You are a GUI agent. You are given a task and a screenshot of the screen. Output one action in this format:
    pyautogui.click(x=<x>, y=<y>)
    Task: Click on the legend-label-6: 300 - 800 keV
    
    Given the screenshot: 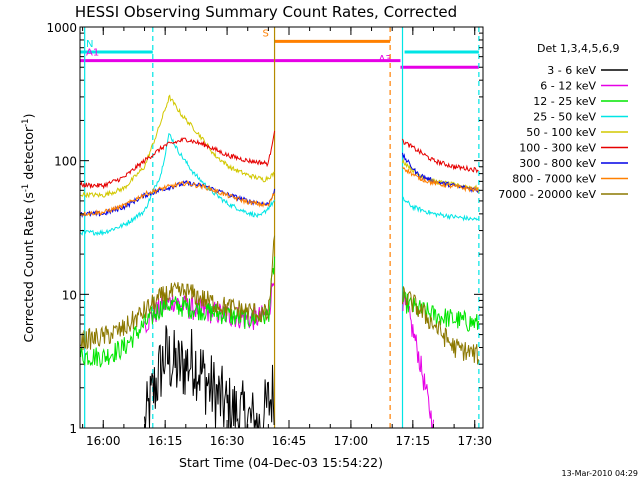 What is the action you would take?
    pyautogui.click(x=557, y=163)
    